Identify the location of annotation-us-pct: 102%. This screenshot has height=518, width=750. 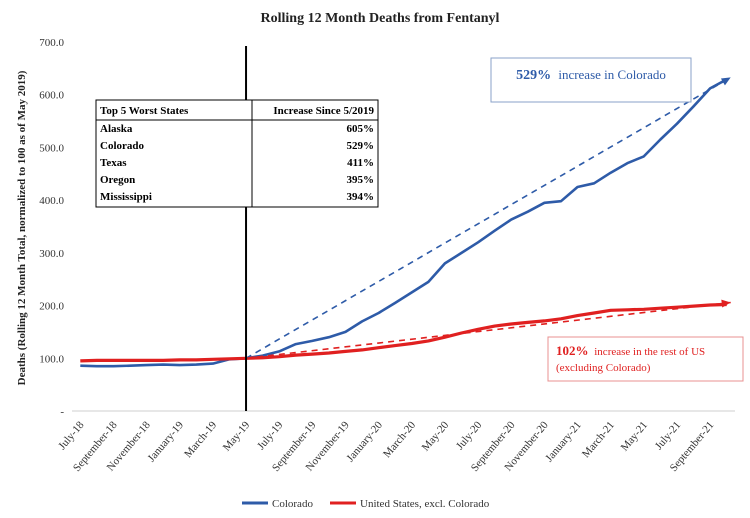
(572, 350).